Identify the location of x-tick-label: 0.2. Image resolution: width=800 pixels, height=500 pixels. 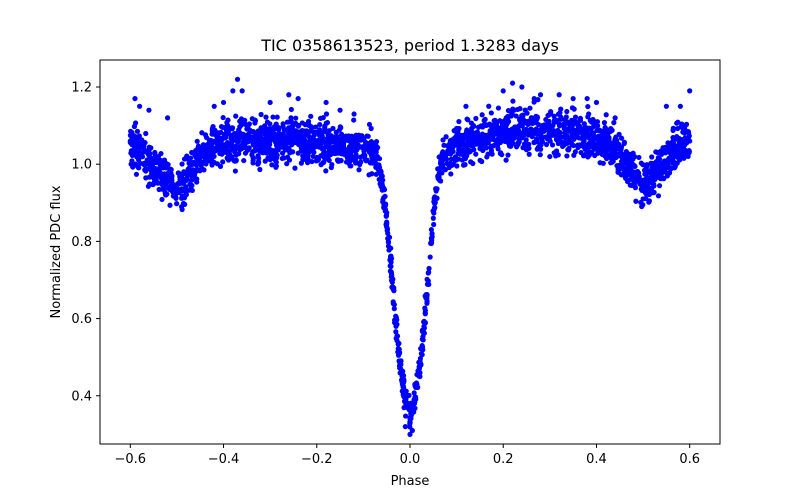
(503, 459).